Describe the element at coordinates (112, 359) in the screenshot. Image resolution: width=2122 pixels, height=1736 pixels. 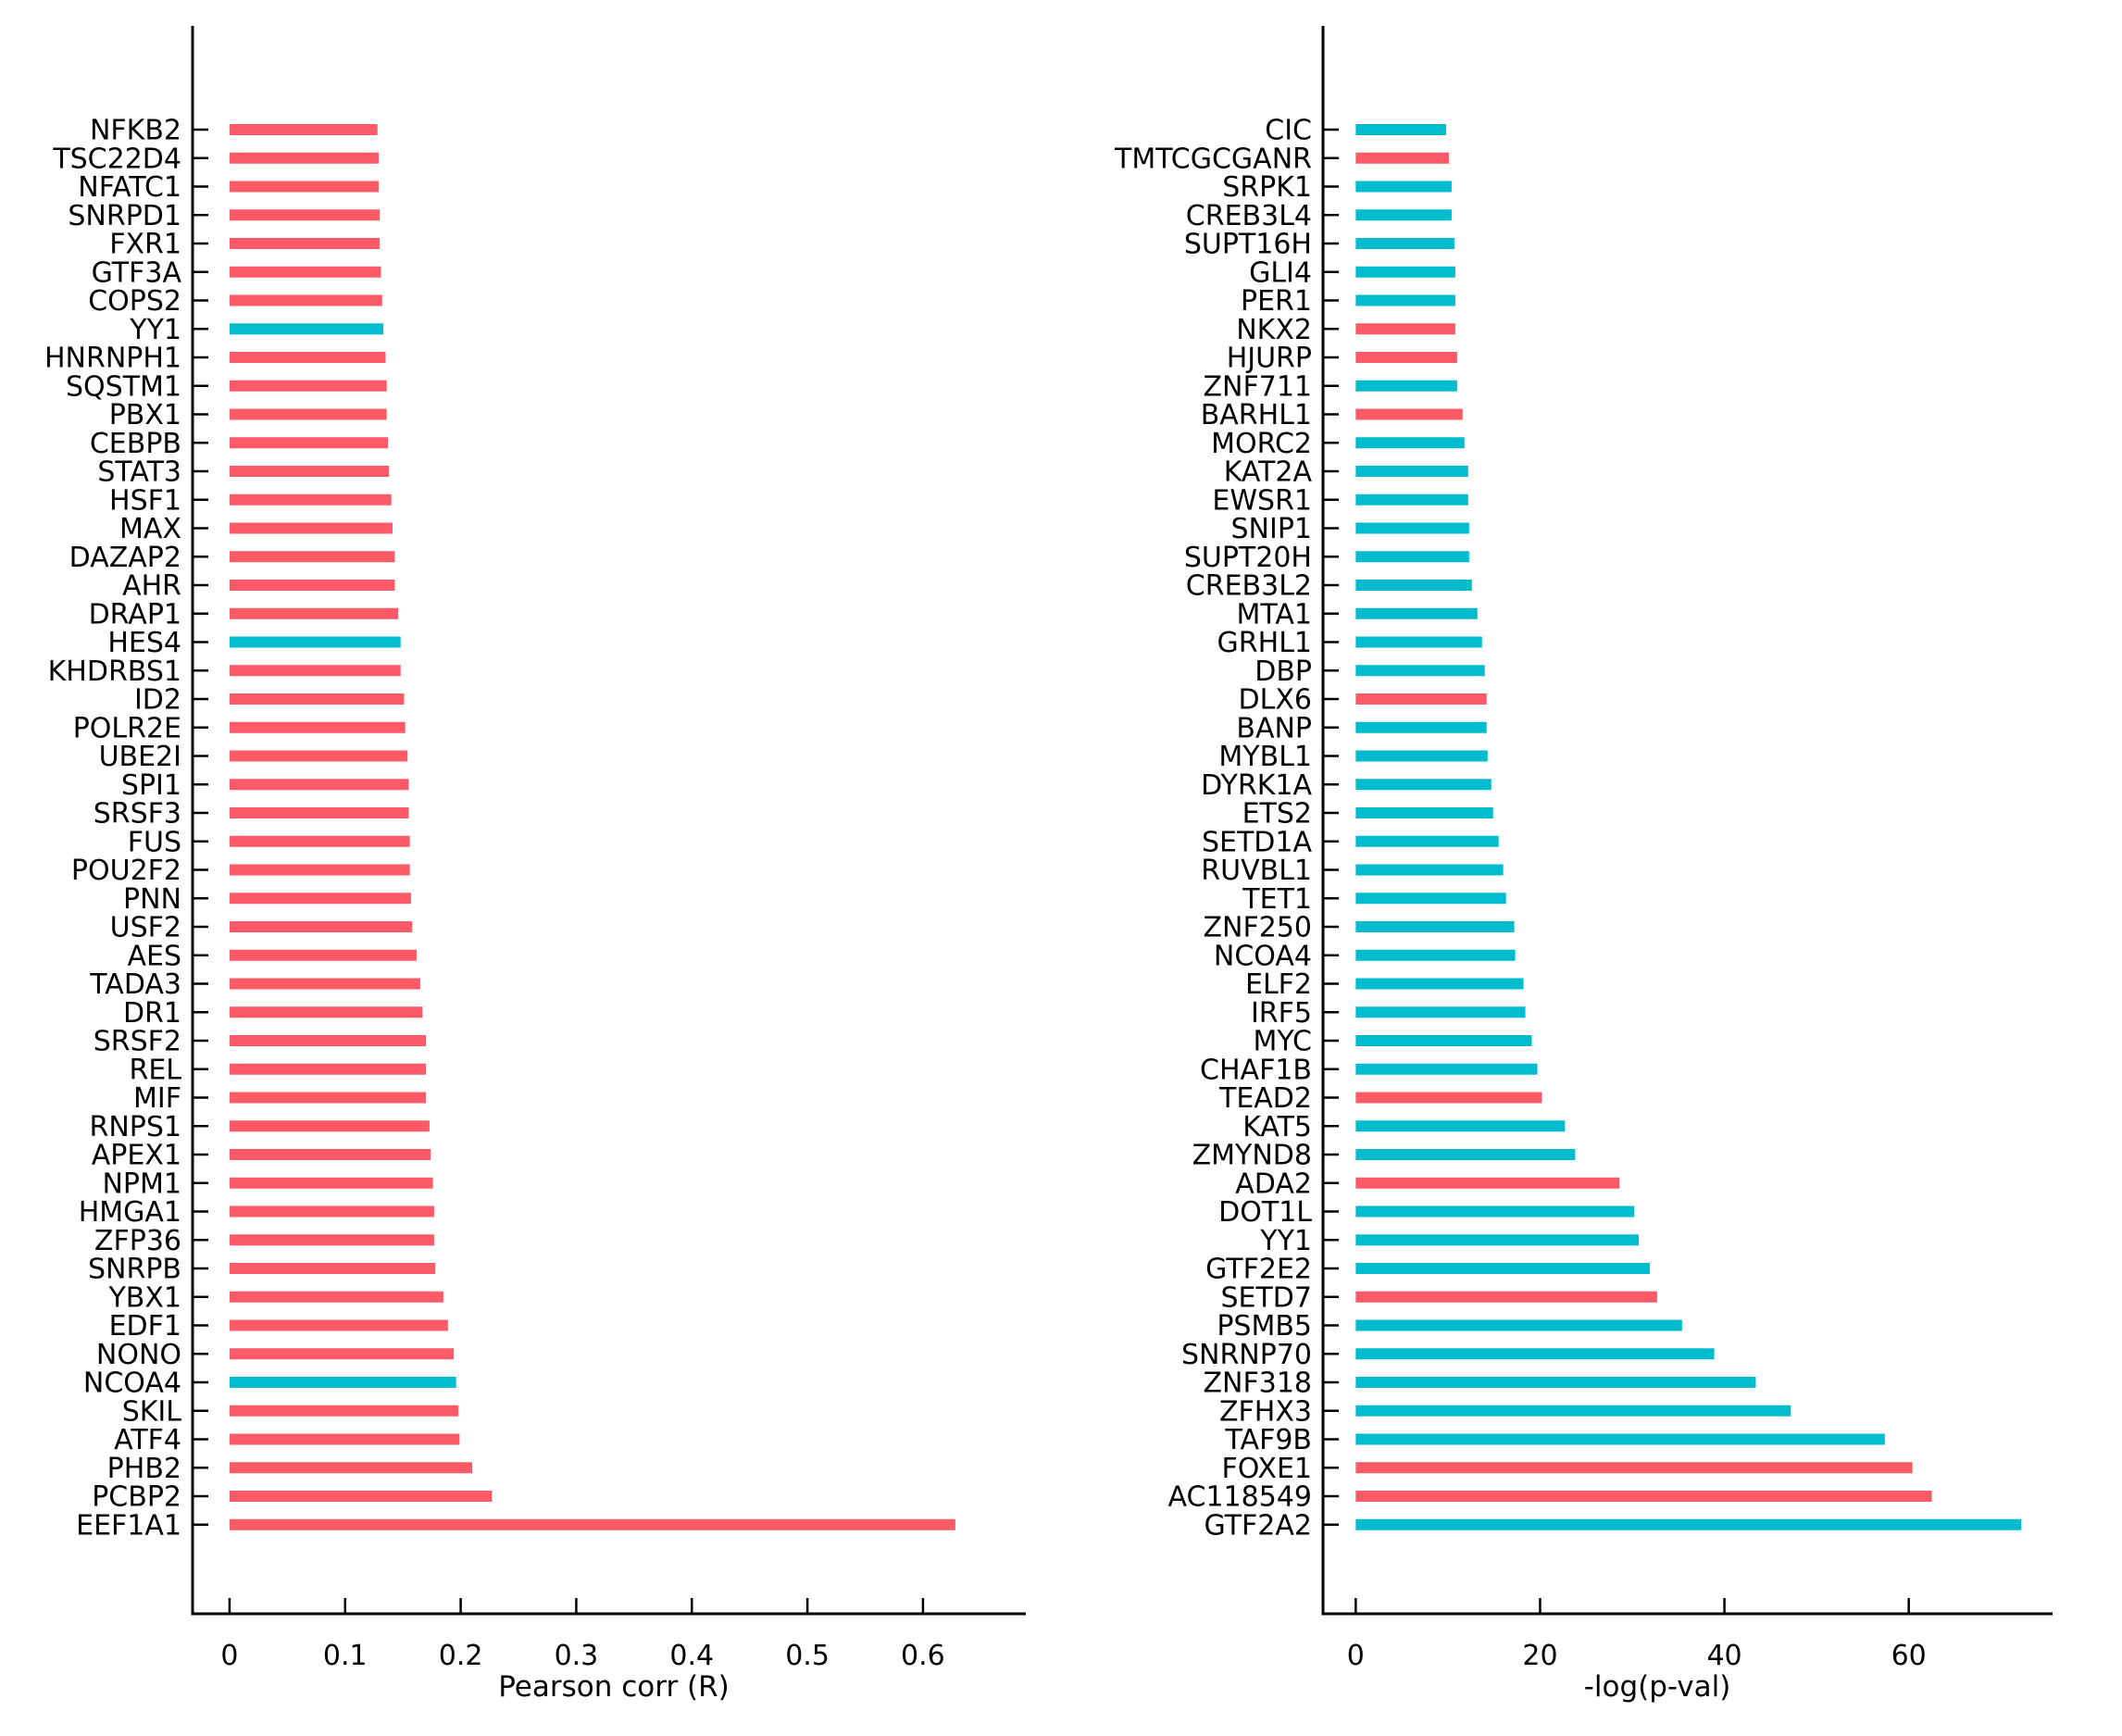
I see `y-axis-label: HNRNPH1` at that location.